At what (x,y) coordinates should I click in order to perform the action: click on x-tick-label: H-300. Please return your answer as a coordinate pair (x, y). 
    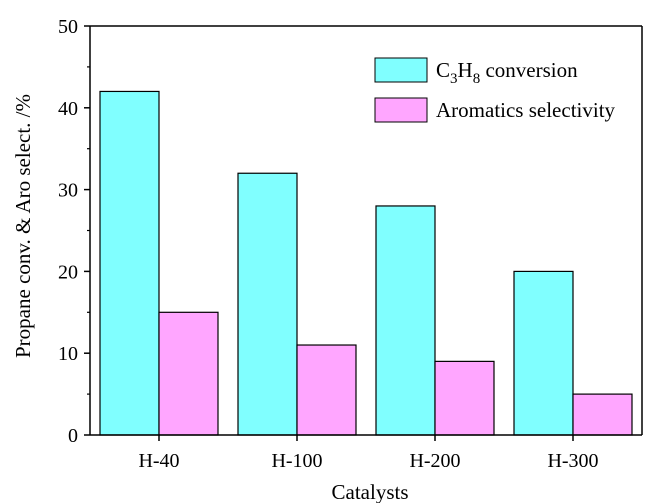
    Looking at the image, I should click on (572, 461).